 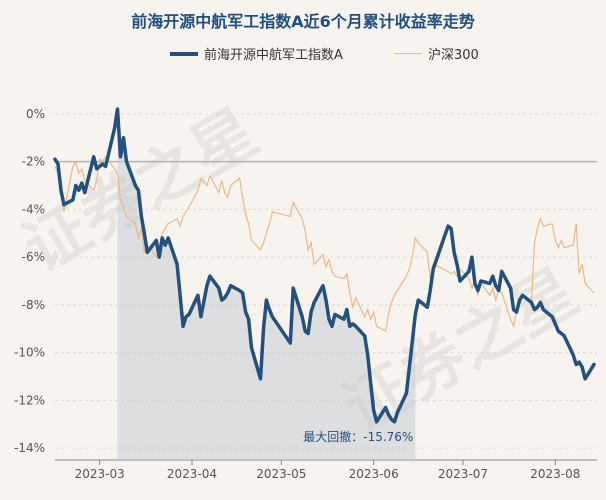 I want to click on y-tick-label: 0%, so click(x=35, y=114).